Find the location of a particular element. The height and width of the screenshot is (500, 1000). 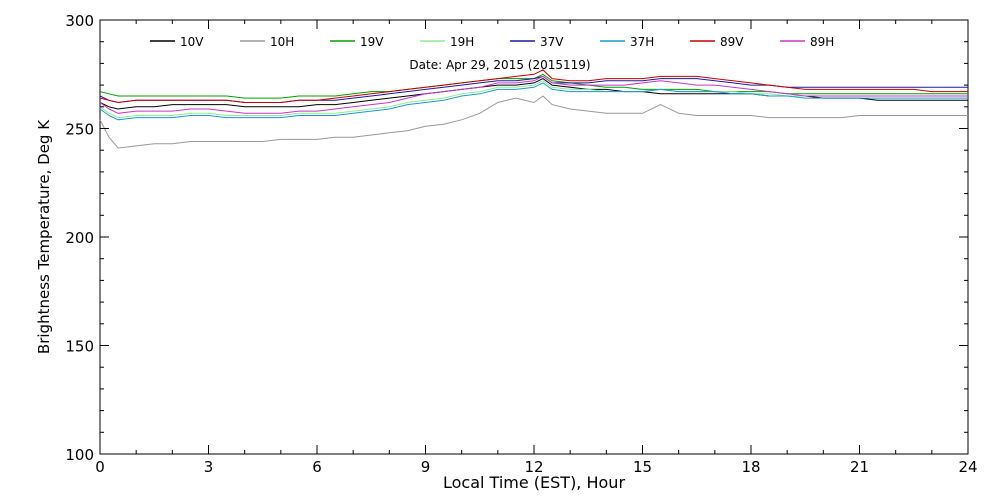

series-line-89h is located at coordinates (533, 94).